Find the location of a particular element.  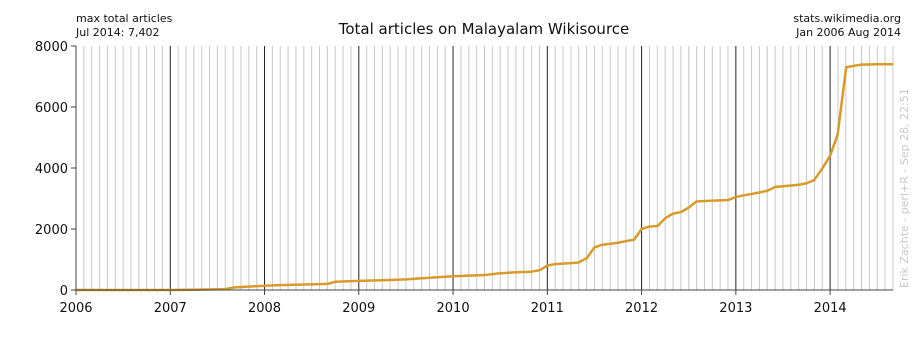

y-tick-label: 0 is located at coordinates (64, 291).